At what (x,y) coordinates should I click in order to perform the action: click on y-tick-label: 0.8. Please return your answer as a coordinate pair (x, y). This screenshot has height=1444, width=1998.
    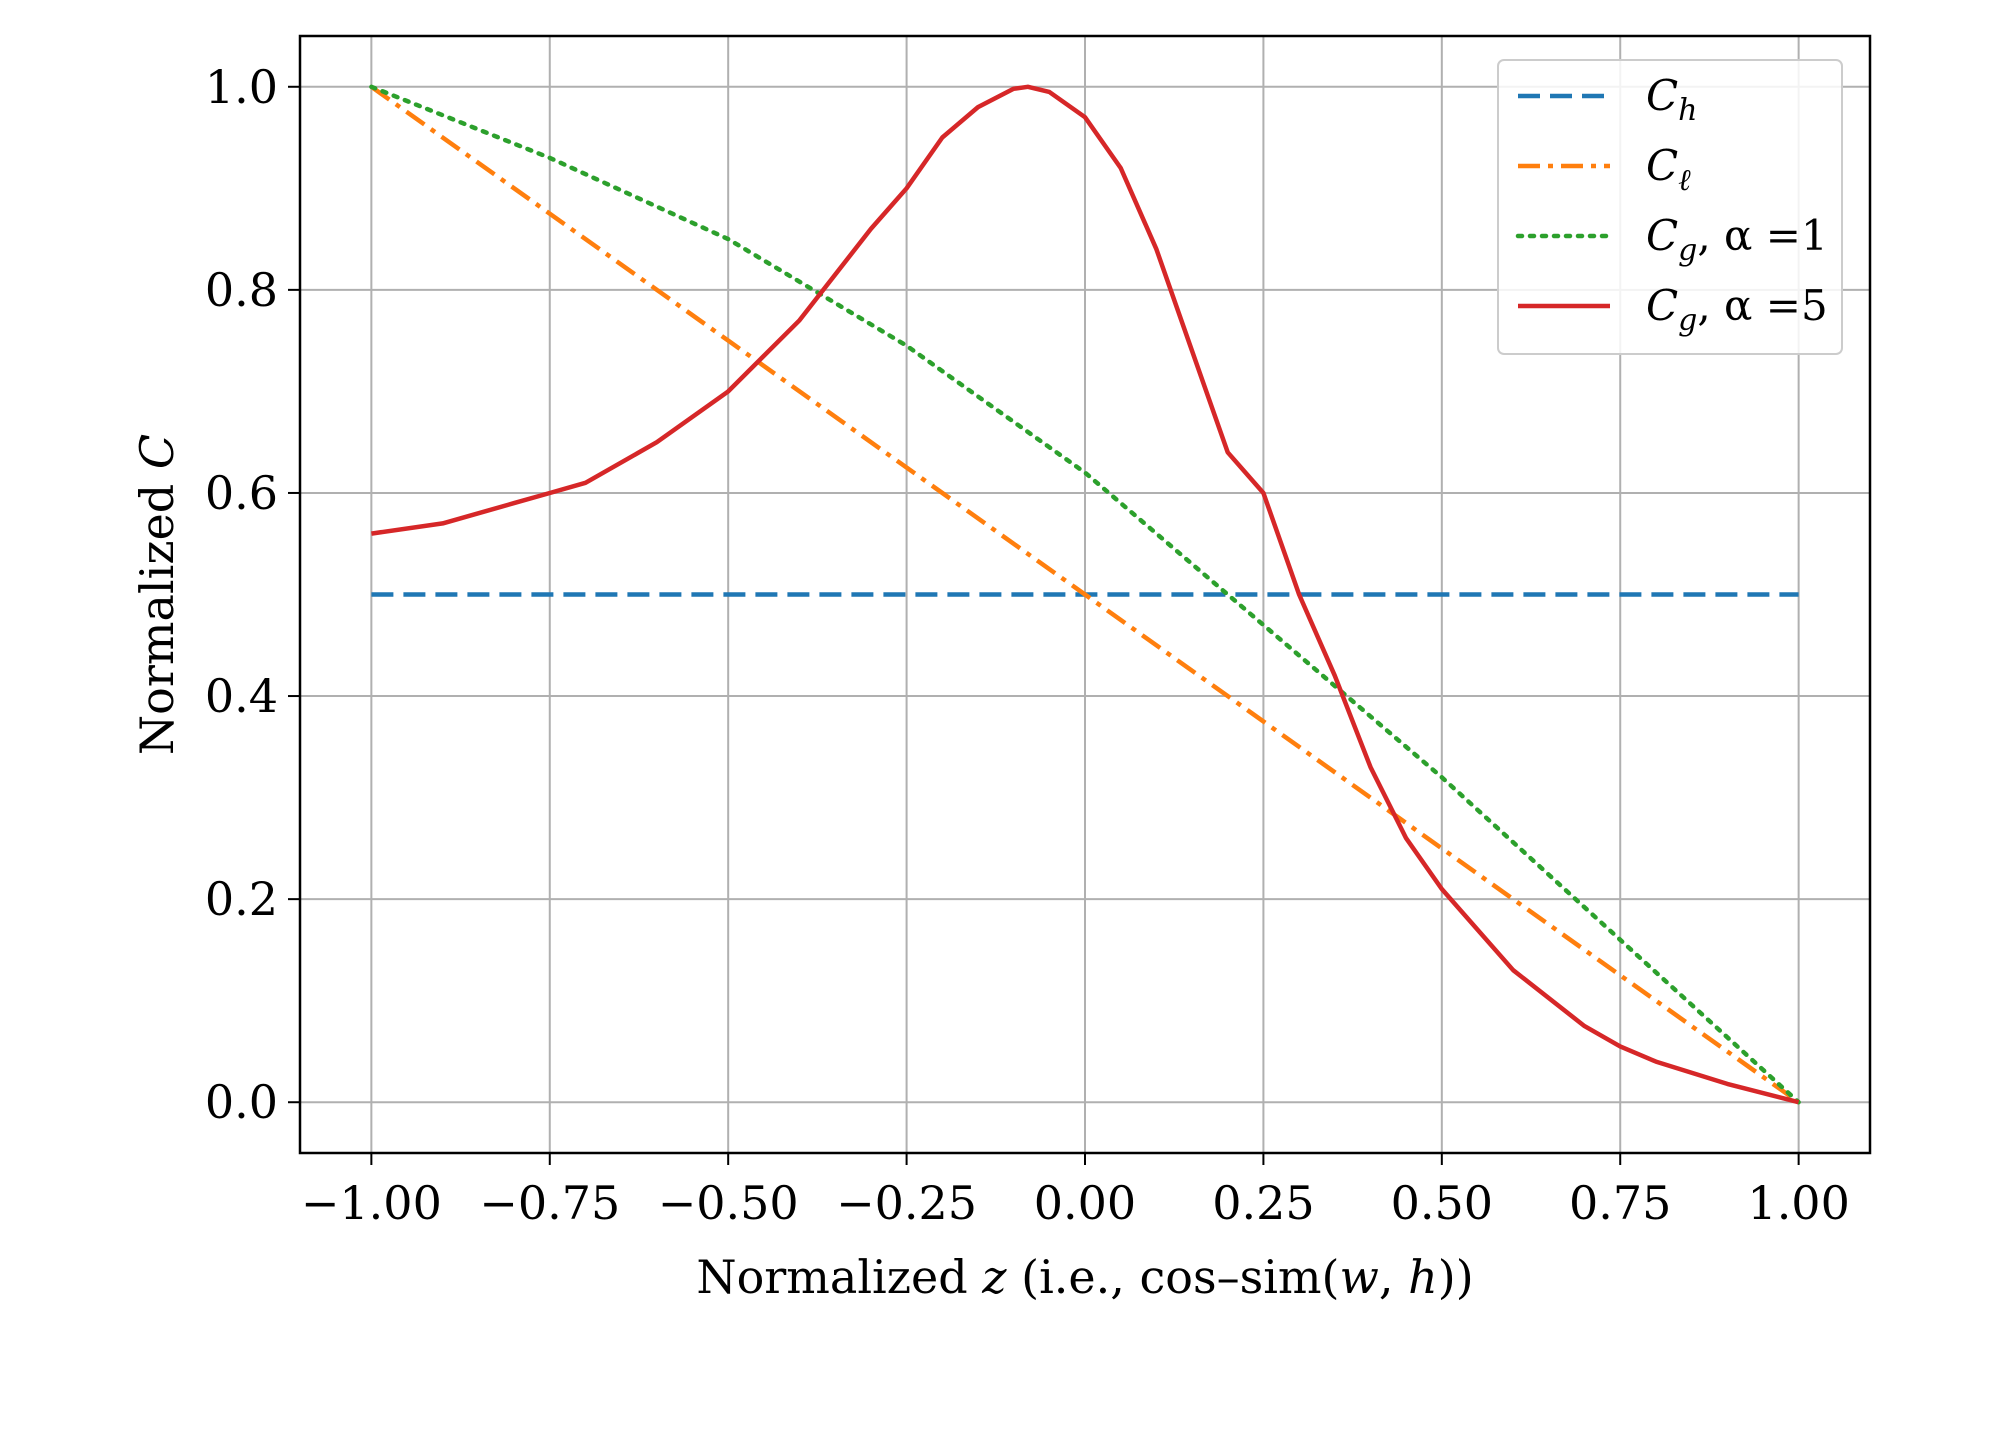
    Looking at the image, I should click on (241, 290).